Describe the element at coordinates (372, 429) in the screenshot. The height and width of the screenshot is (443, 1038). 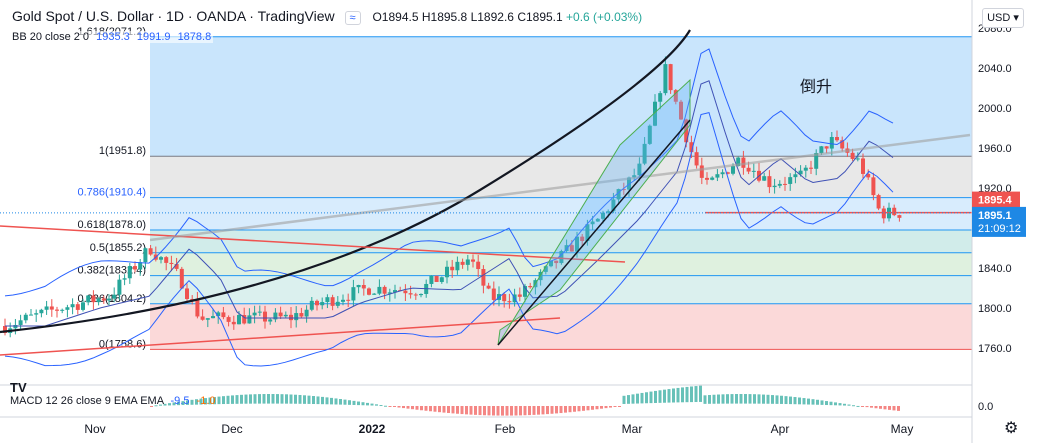
I see `x-tick-label: 2022` at that location.